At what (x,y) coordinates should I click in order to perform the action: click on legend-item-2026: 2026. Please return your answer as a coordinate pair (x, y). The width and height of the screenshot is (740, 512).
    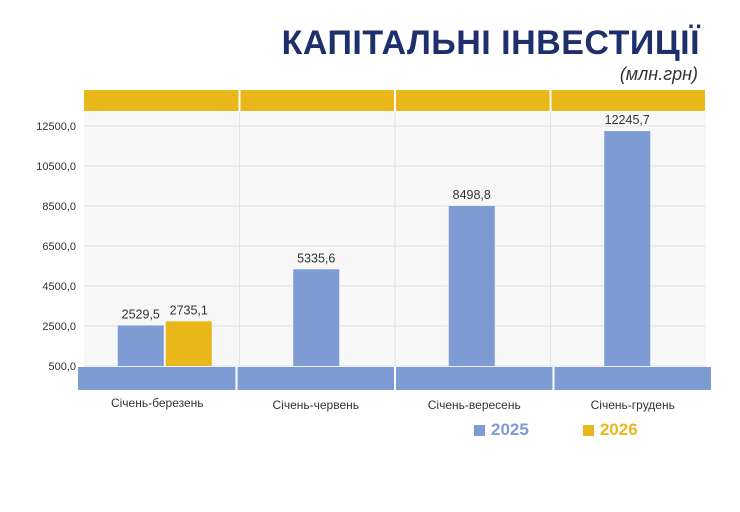
    Looking at the image, I should click on (610, 430).